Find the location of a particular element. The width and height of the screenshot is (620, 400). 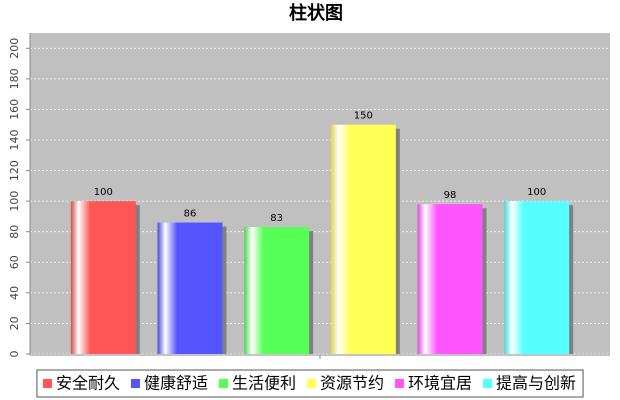

y-tick-label: 160 is located at coordinates (14, 109).